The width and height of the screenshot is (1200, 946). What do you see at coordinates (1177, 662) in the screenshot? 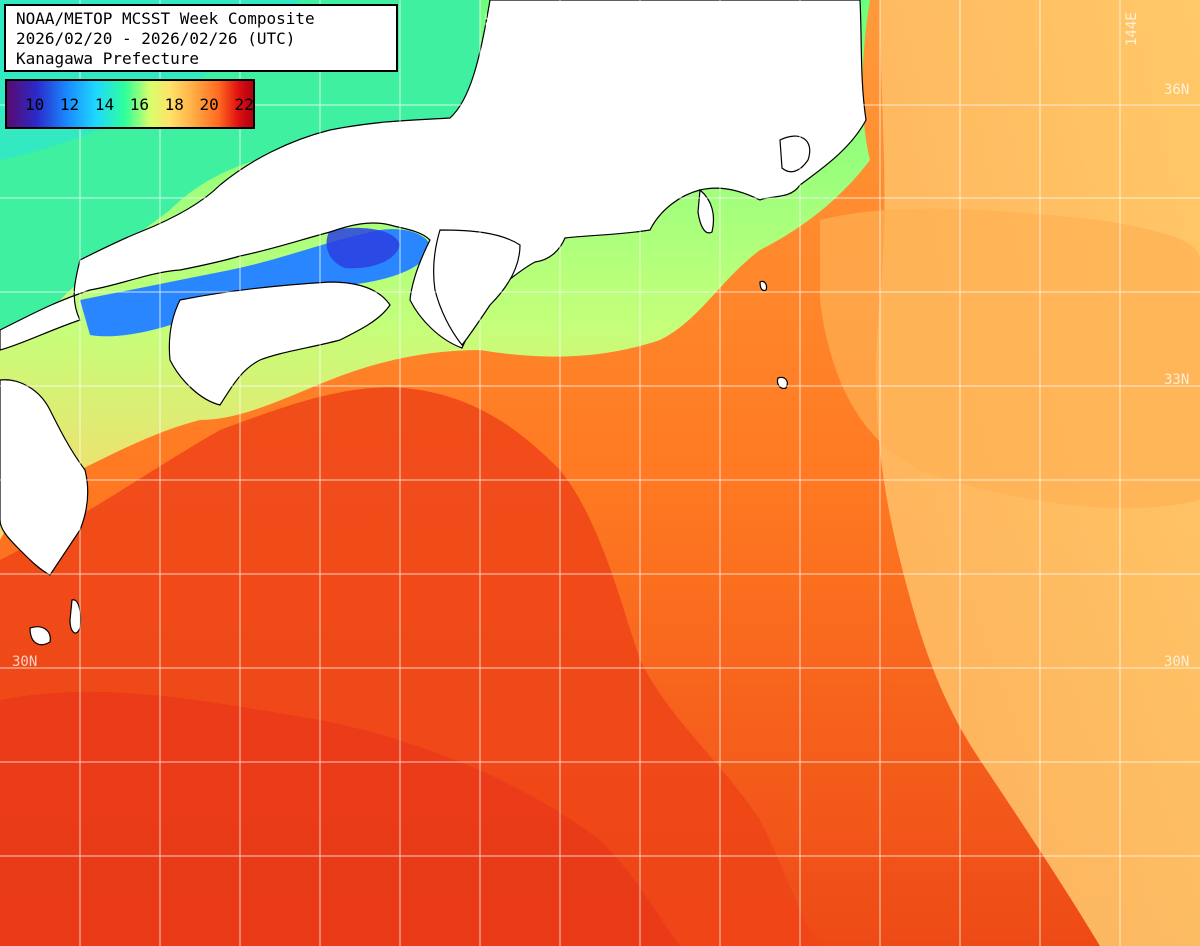
I see `lat-label-30n-right: 30N` at bounding box center [1177, 662].